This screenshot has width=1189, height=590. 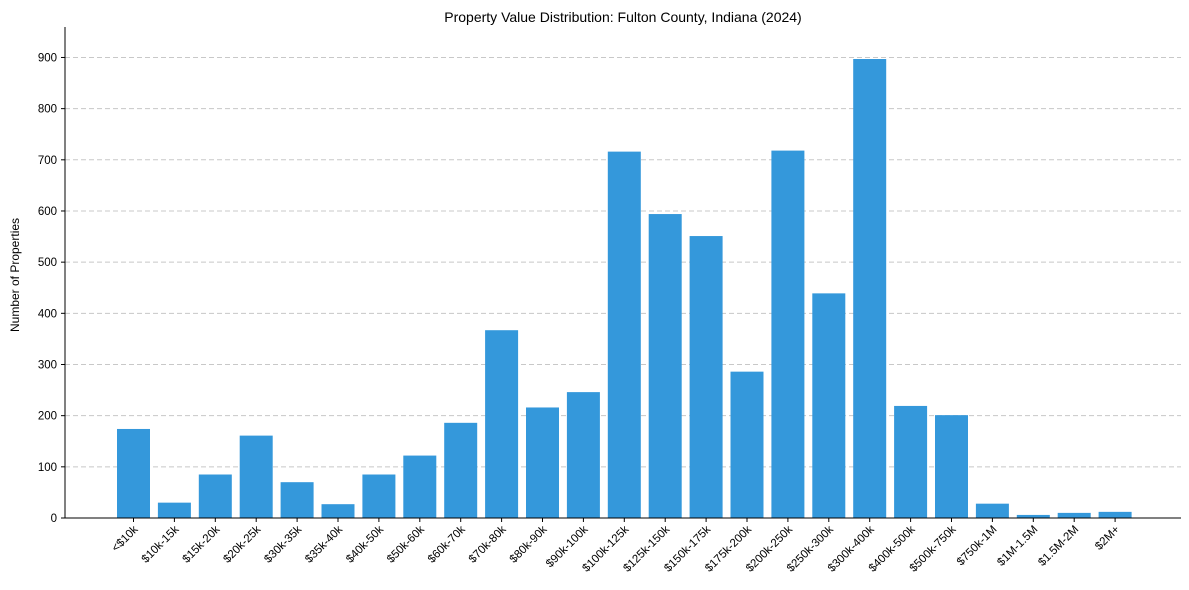 What do you see at coordinates (47, 314) in the screenshot?
I see `y-tick-label: 400` at bounding box center [47, 314].